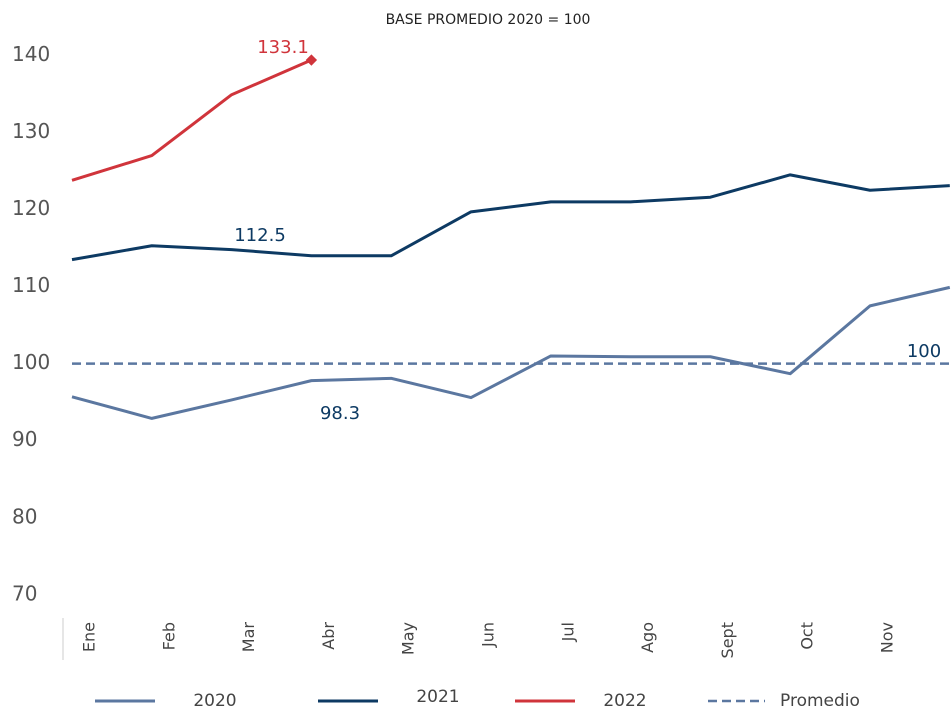 Image resolution: width=951 pixels, height=709 pixels. What do you see at coordinates (408, 638) in the screenshot?
I see `x-tick-label: May` at bounding box center [408, 638].